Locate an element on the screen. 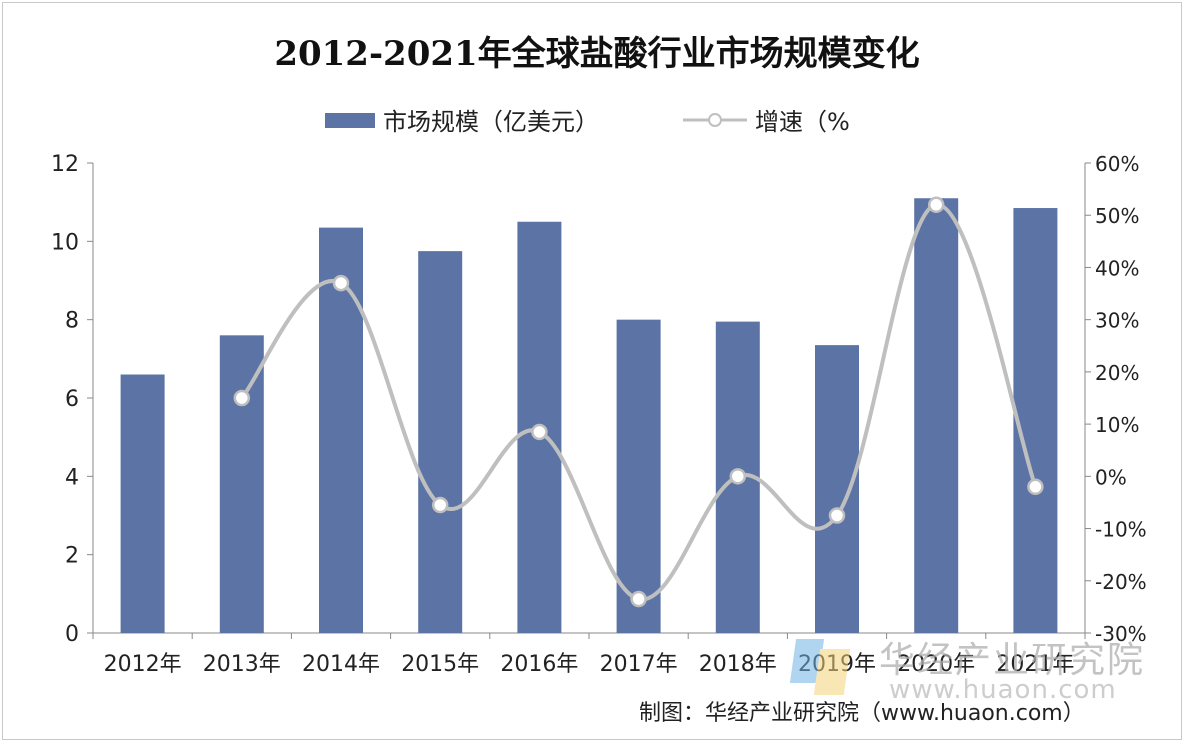 The height and width of the screenshot is (744, 1186). y-right-tick-label: -10% is located at coordinates (1121, 530).